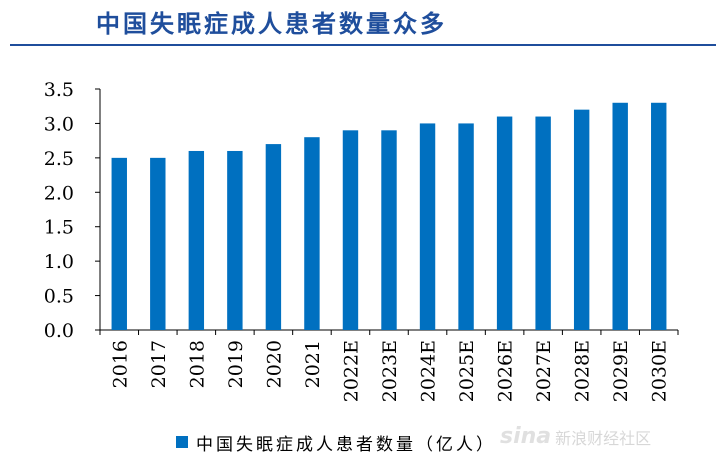  I want to click on legend: 中国失眠症成人患者数量（亿人）, so click(336, 442).